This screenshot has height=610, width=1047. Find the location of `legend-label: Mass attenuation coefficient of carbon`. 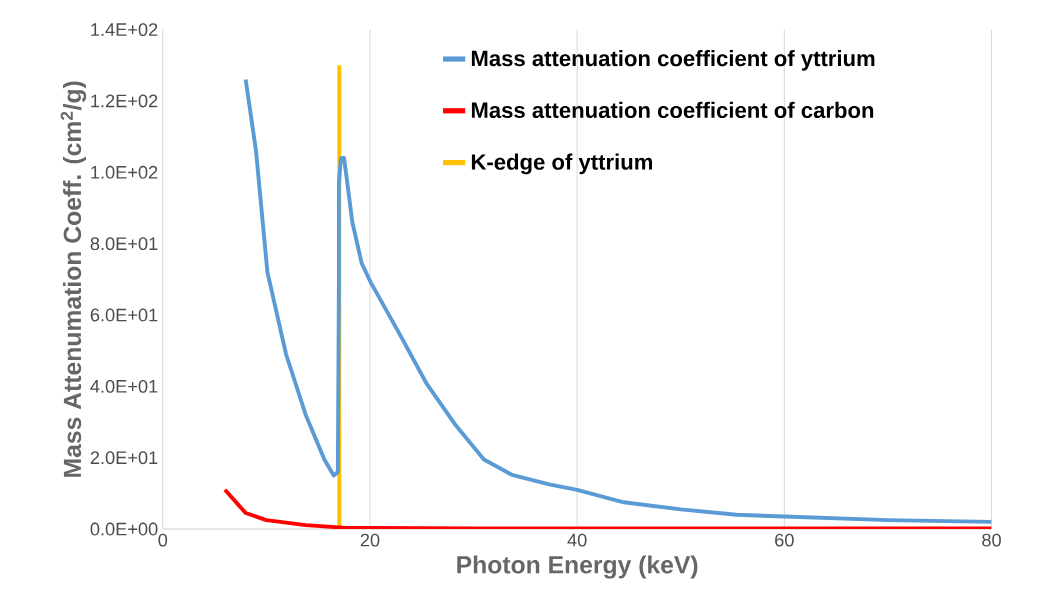

legend-label: Mass attenuation coefficient of carbon is located at coordinates (672, 109).